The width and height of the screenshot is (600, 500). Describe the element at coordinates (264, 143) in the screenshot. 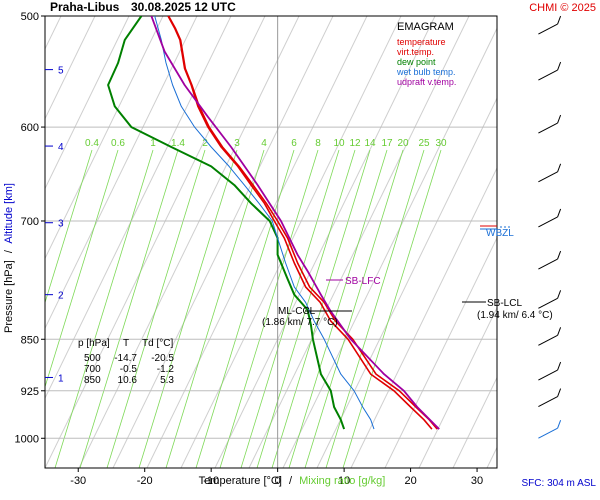

I see `mixing-ratio-label: 4` at that location.